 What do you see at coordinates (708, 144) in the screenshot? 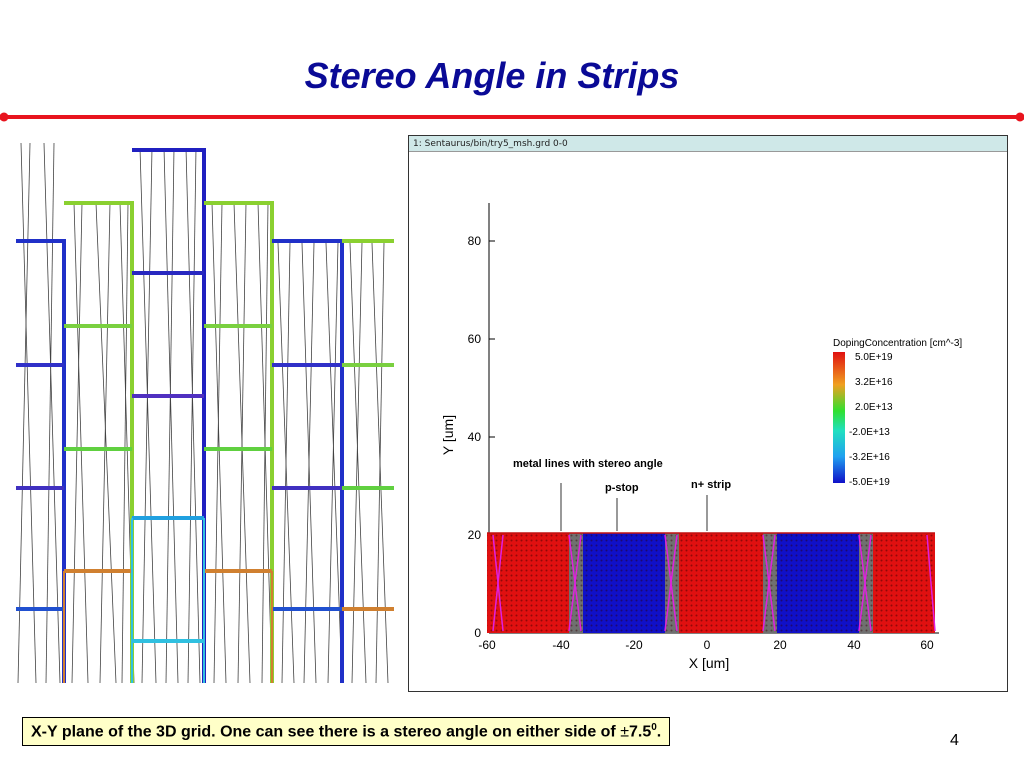
I see `plot-window-title: 1: Sentaurus/bin/try5_msh.grd 0-0` at bounding box center [708, 144].